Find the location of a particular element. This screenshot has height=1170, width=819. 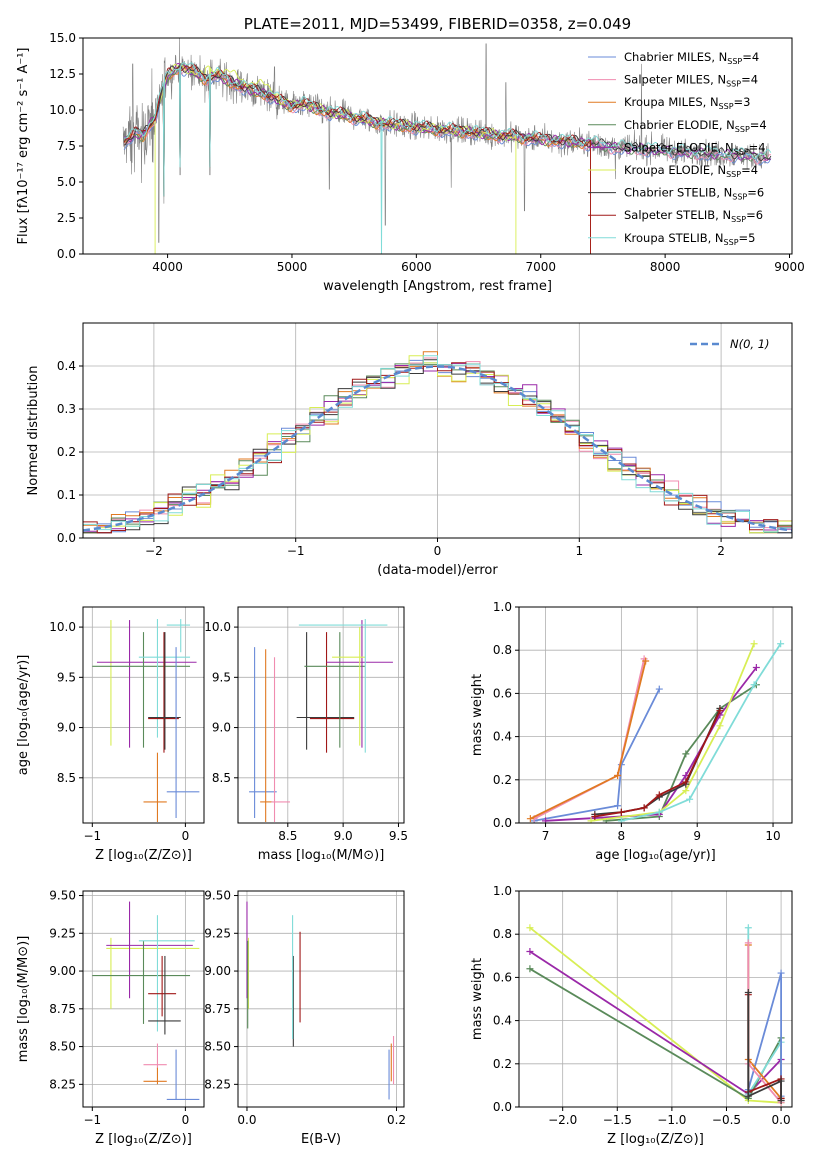

x-tick-label: −0.5 is located at coordinates (726, 1120).